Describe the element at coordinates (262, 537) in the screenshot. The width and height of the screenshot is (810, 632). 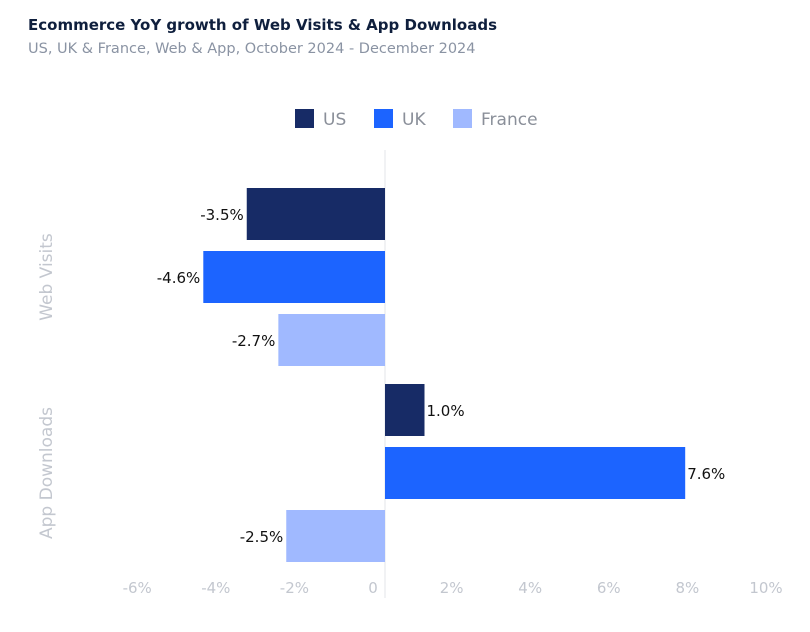
I see `data-label: -2.5%` at that location.